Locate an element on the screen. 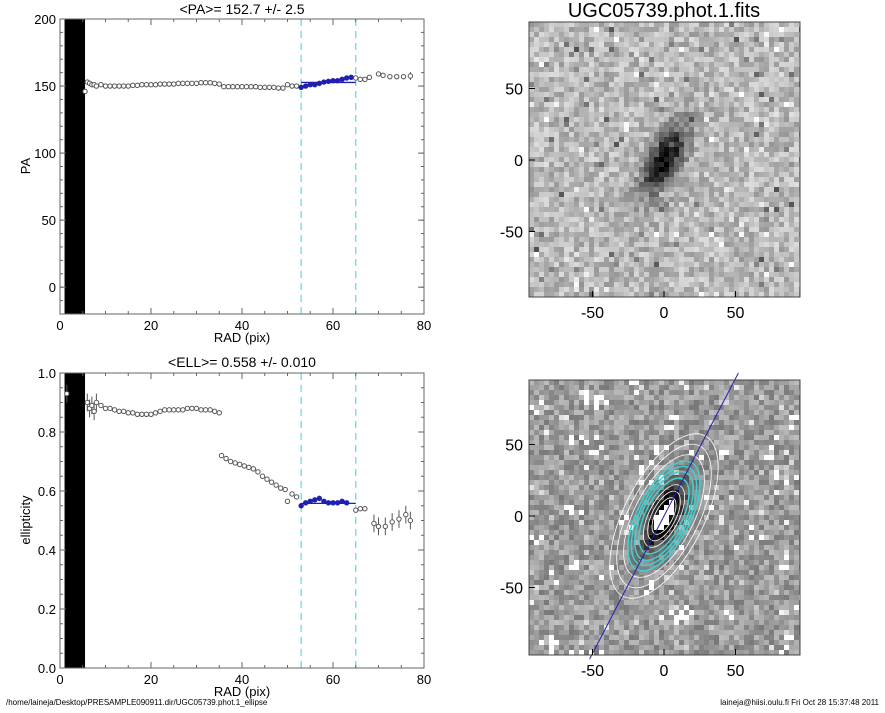 This screenshot has width=885, height=713. x-tick-label: -50 is located at coordinates (592, 313).